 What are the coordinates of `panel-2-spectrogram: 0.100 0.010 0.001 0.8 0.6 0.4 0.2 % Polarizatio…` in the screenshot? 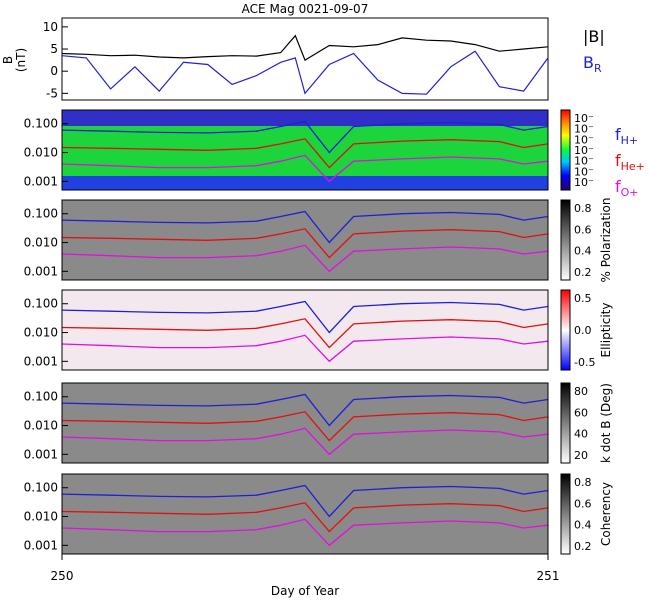 It's located at (318, 240).